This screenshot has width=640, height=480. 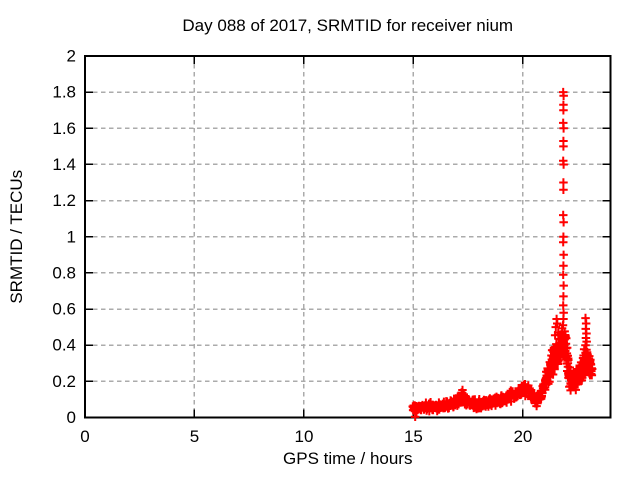 What do you see at coordinates (71, 417) in the screenshot?
I see `y-tick-label: 0` at bounding box center [71, 417].